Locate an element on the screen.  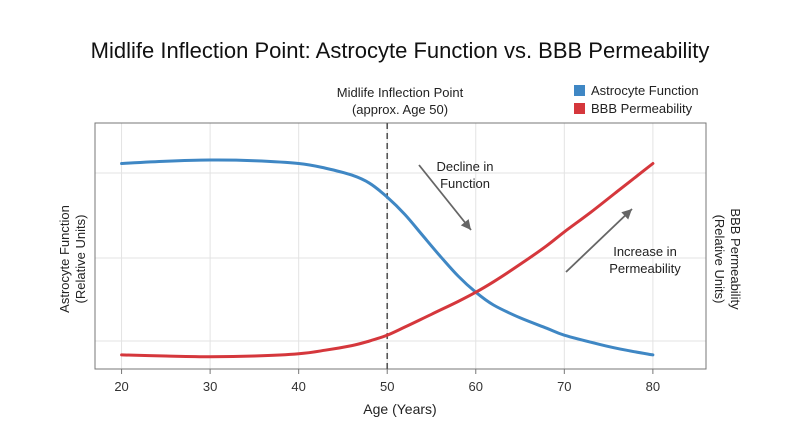
x-tick-label: 20 is located at coordinates (121, 386).